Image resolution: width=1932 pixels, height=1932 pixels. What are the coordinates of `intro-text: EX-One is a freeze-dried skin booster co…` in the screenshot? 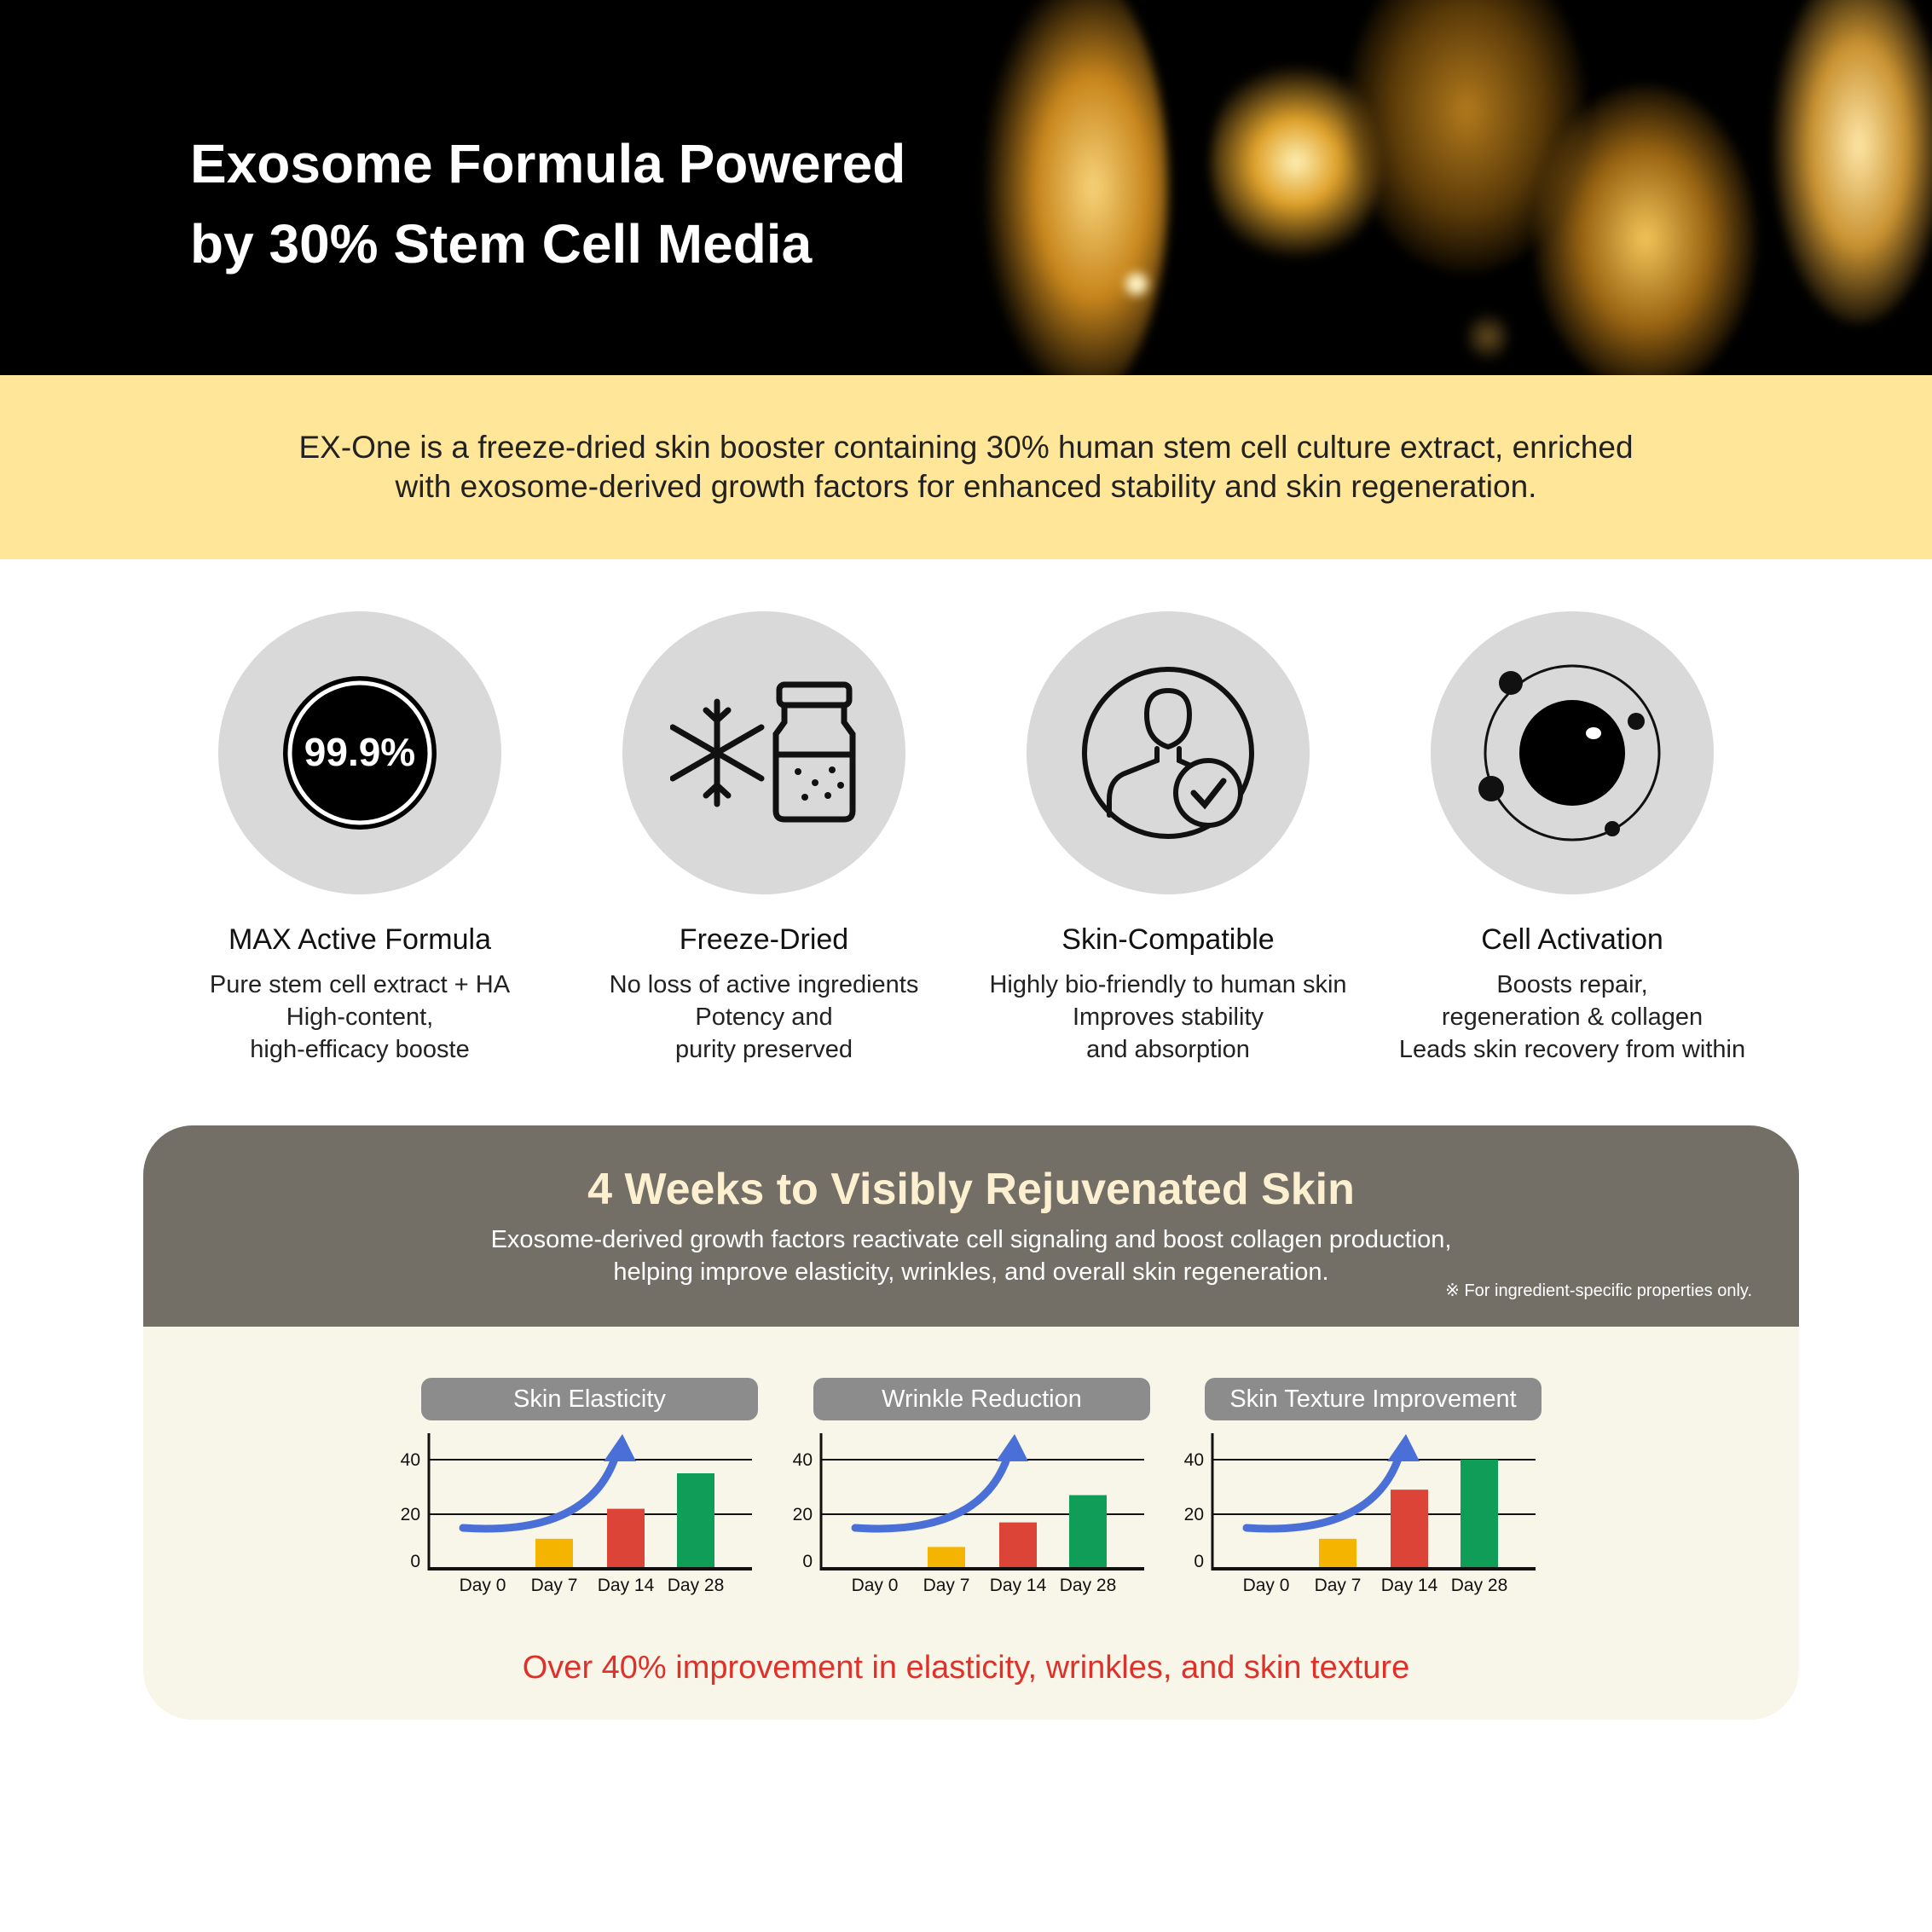 It's located at (966, 467).